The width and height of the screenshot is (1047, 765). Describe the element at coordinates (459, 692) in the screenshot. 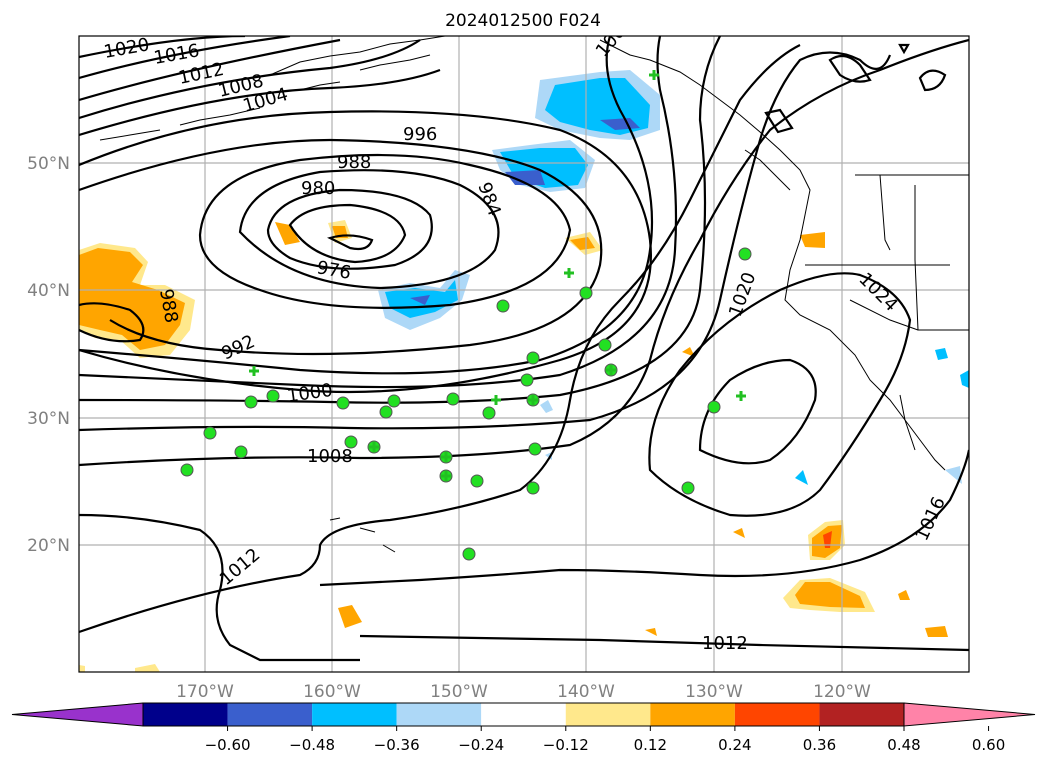

I see `lon-label: 150°W` at that location.